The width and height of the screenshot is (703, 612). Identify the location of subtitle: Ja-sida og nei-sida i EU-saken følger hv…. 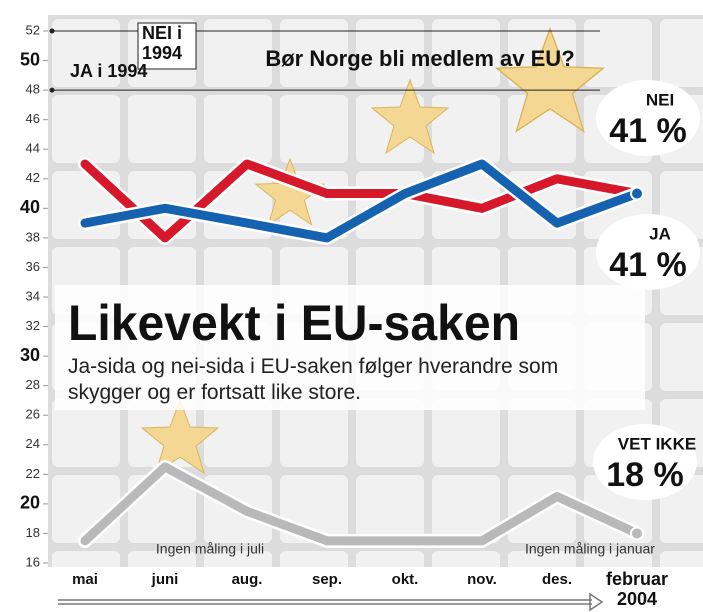
(313, 379).